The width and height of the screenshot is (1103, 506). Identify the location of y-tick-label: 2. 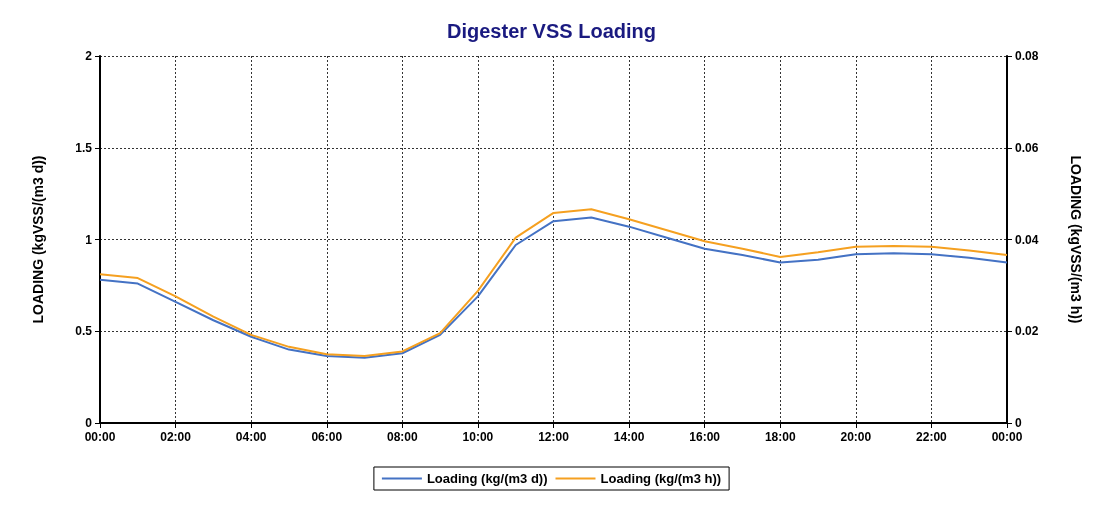
(89, 56).